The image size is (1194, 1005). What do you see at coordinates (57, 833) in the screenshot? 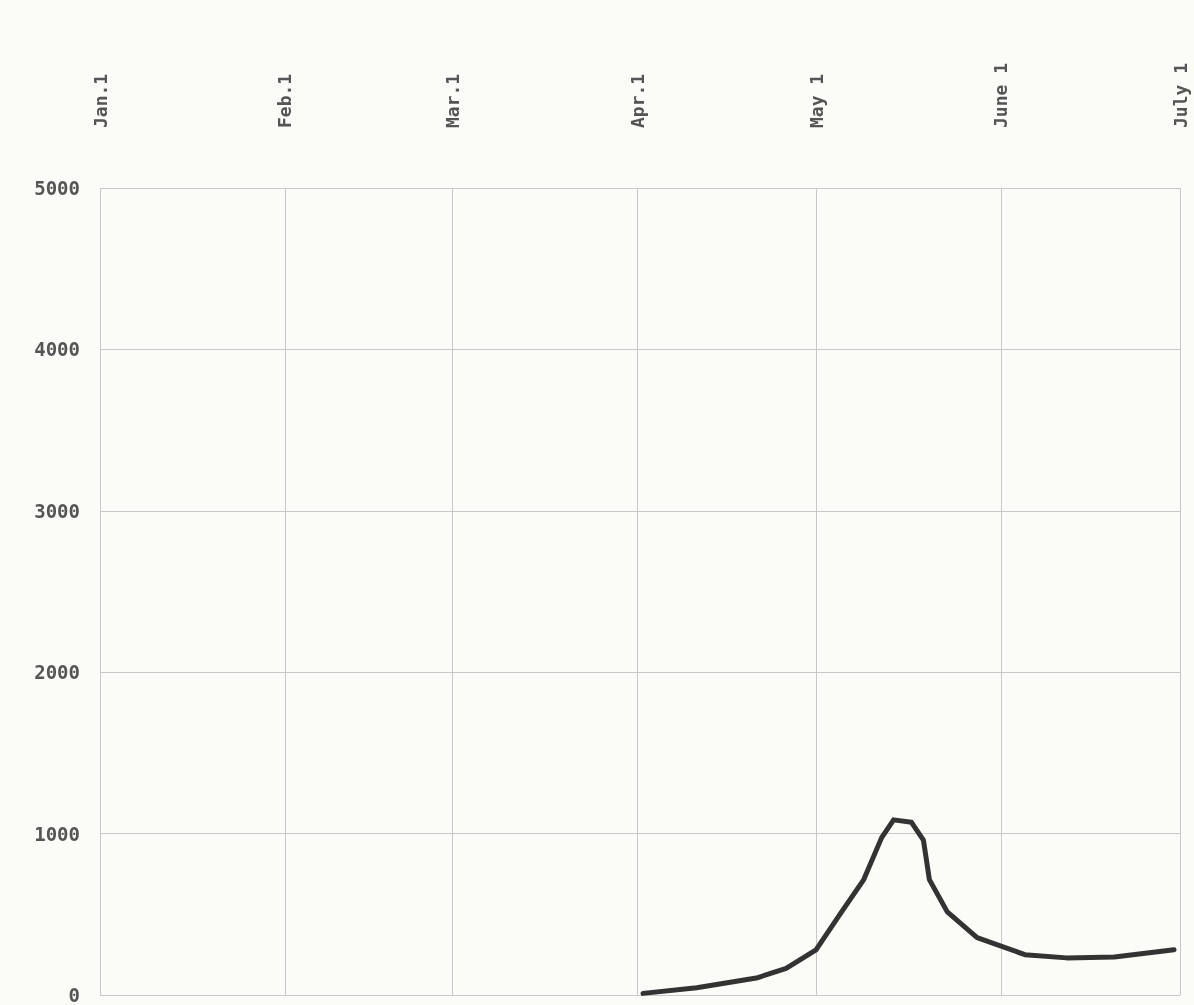
I see `y-tick-label: 1000` at bounding box center [57, 833].